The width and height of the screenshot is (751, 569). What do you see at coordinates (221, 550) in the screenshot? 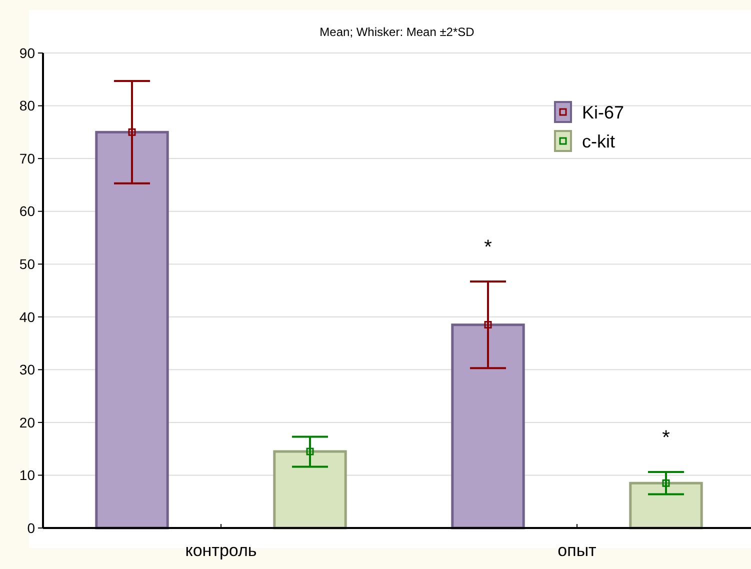
I see `x-tick-label: контроль` at bounding box center [221, 550].